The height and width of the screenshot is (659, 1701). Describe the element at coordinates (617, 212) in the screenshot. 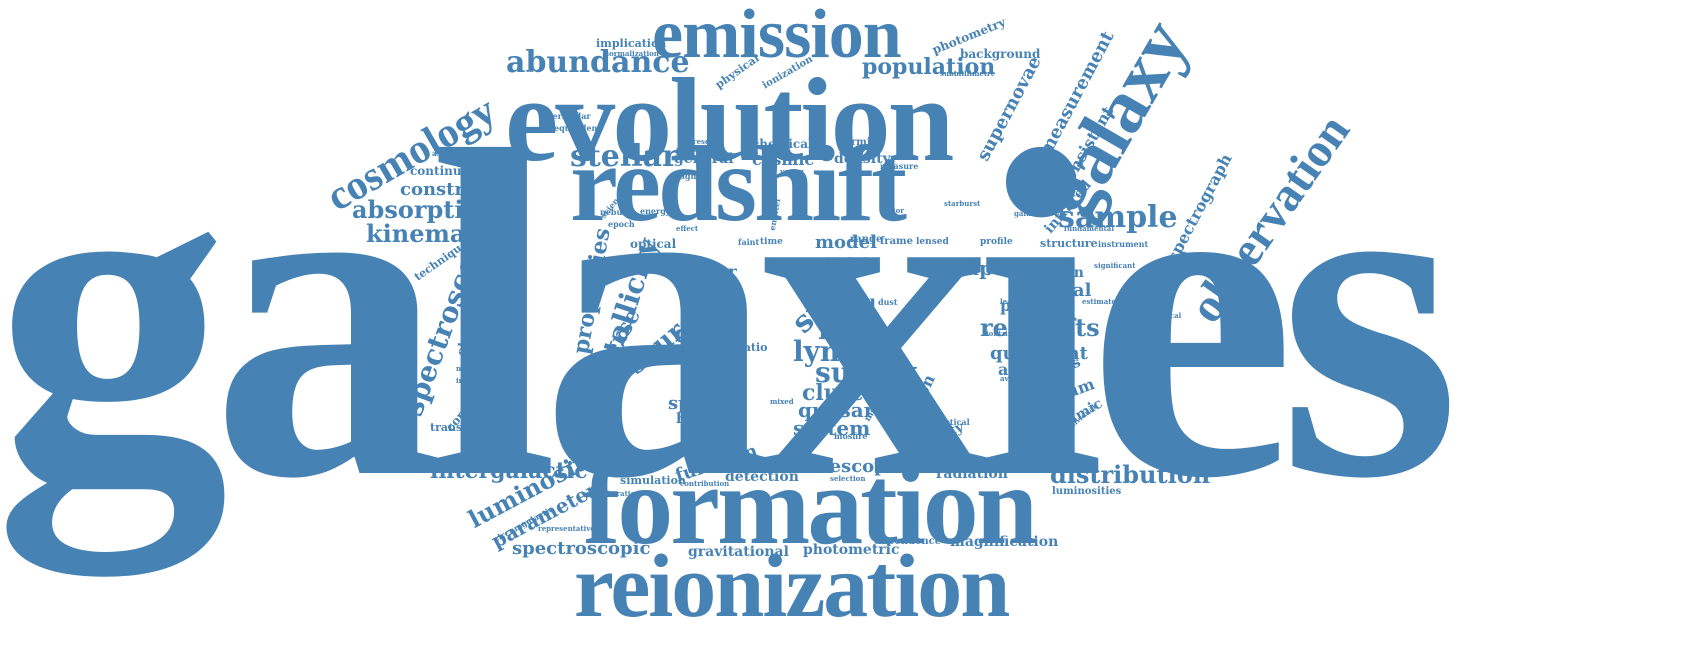

I see `word-nebular: nebular` at that location.